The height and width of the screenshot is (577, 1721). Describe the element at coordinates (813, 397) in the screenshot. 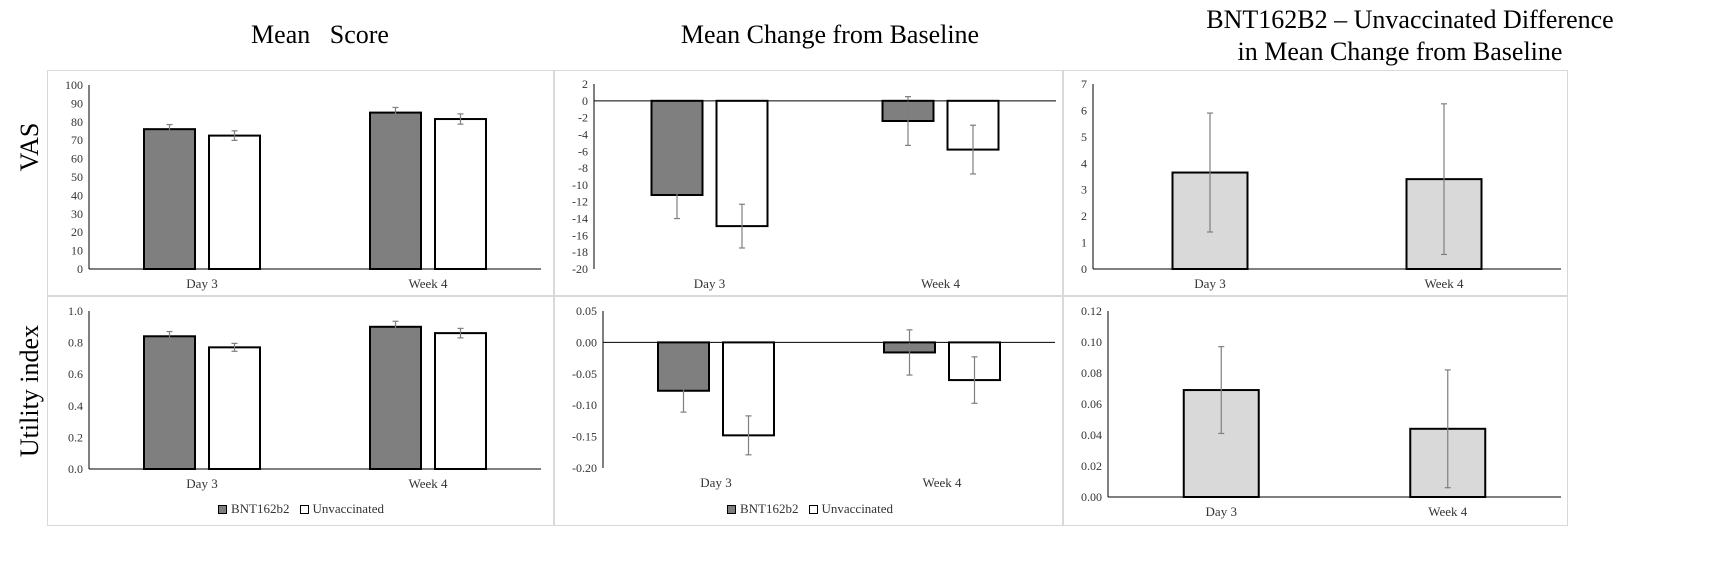

I see `chart-utility-change: 0.05 0.00 -0.05 -0.10 -0.15 -0.20 Day 3 Week 4` at that location.